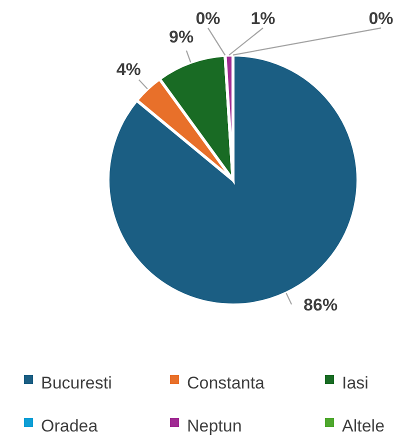  Describe the element at coordinates (363, 426) in the screenshot. I see `legend-label: Altele` at that location.